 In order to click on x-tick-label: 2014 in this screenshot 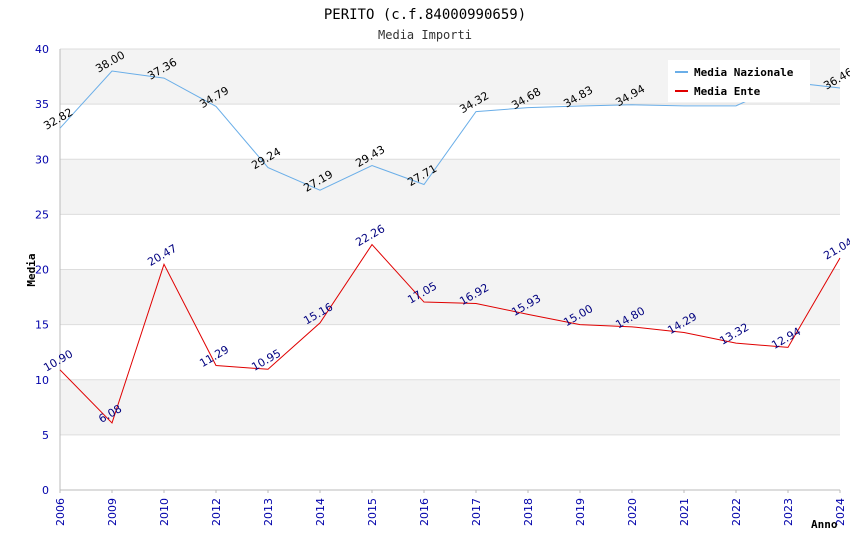, I will do `click(320, 512)`.